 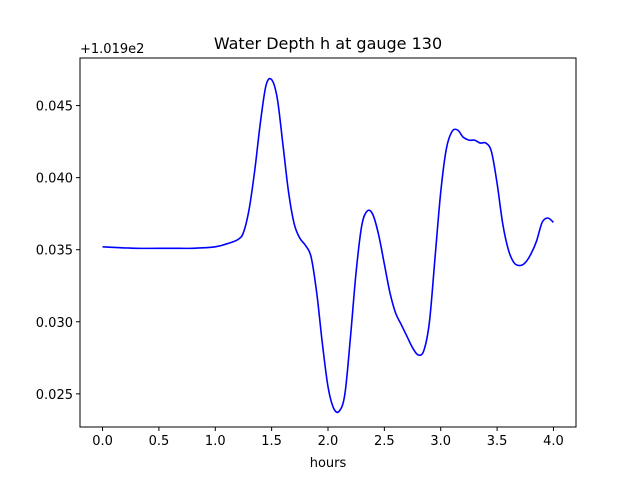 I want to click on x-tick-label: 2.0, so click(x=328, y=441).